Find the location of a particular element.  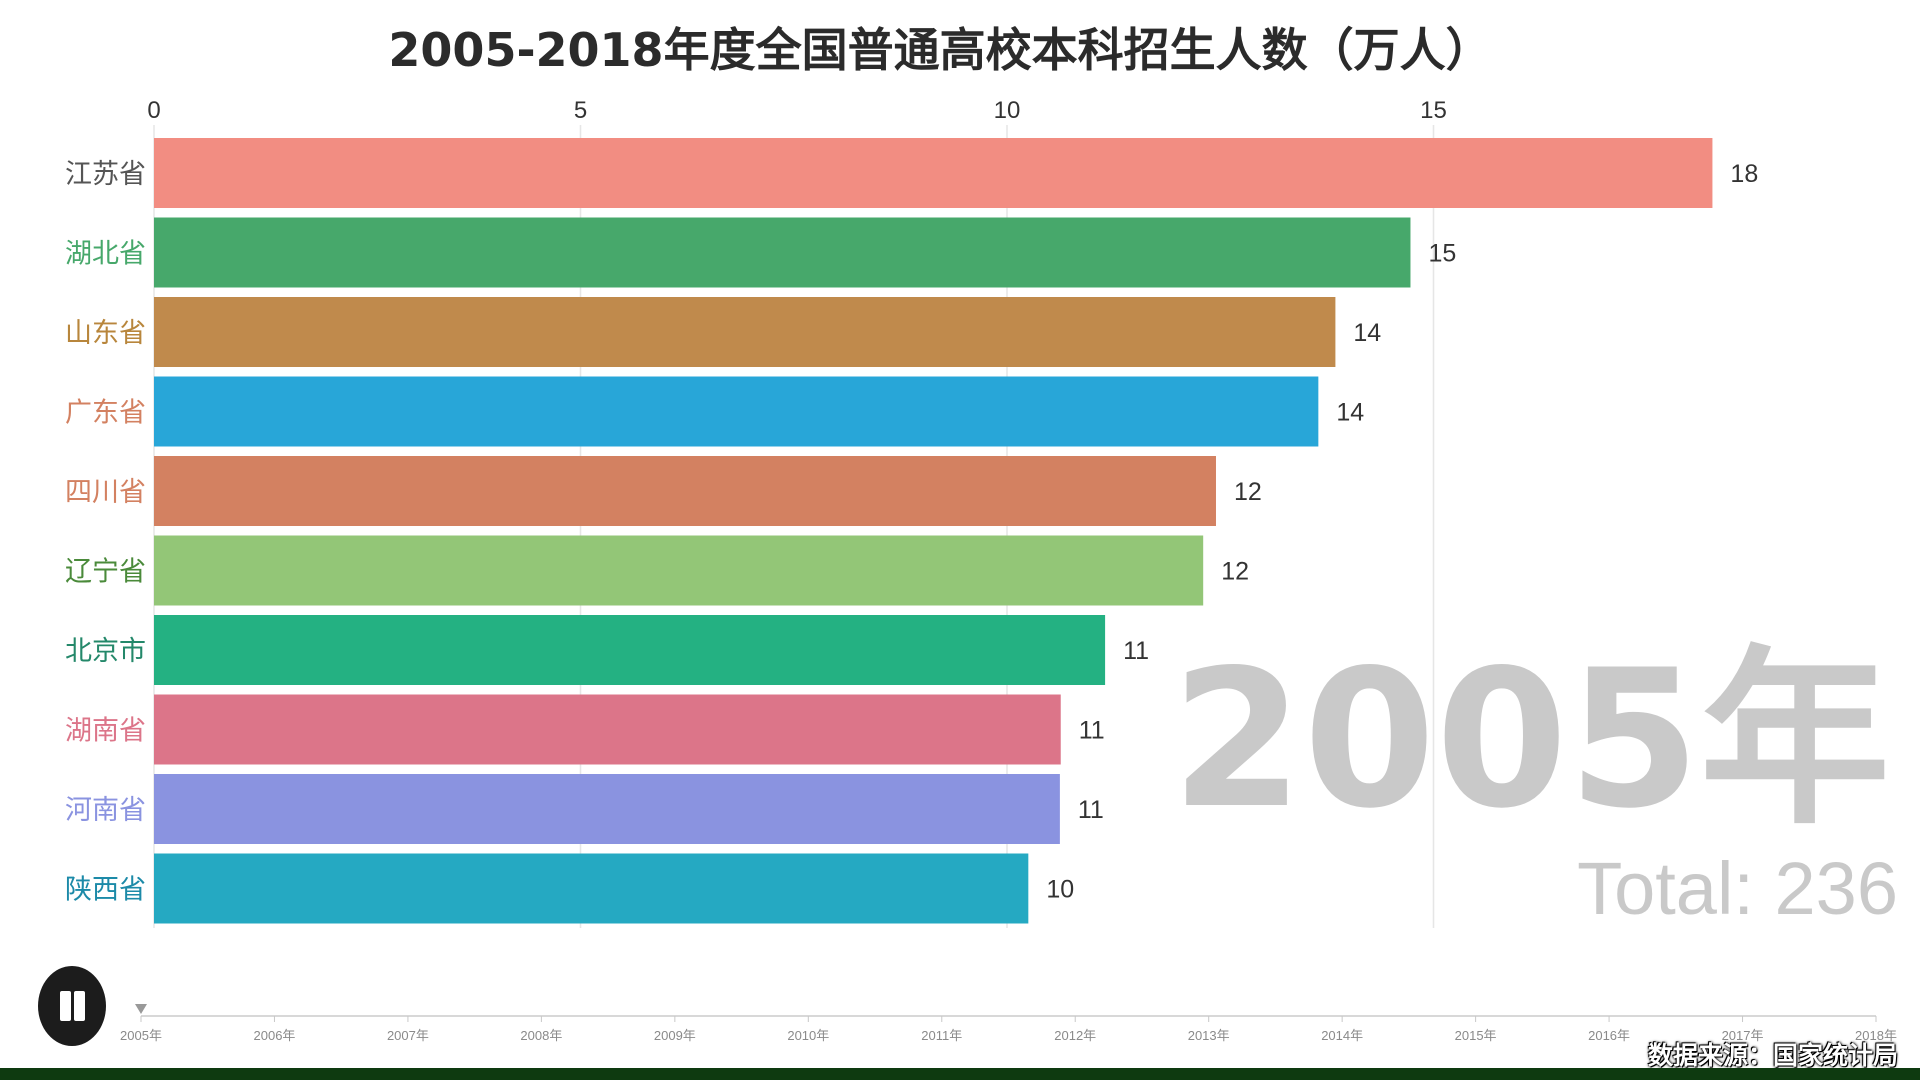

timeline-year-label: 2012年 is located at coordinates (1075, 1035).